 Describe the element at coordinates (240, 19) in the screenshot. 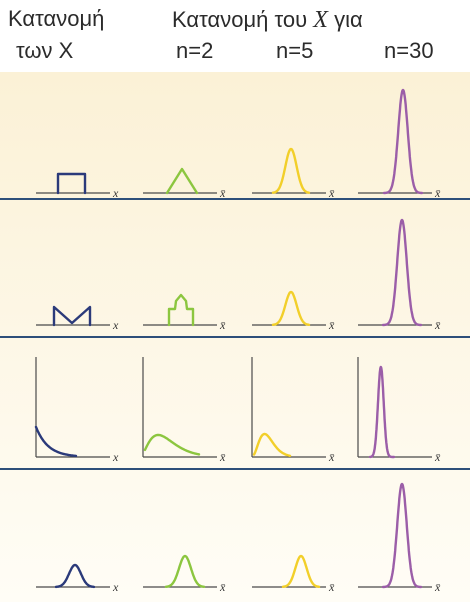

I see `title-prefix: Κατανομή του` at that location.